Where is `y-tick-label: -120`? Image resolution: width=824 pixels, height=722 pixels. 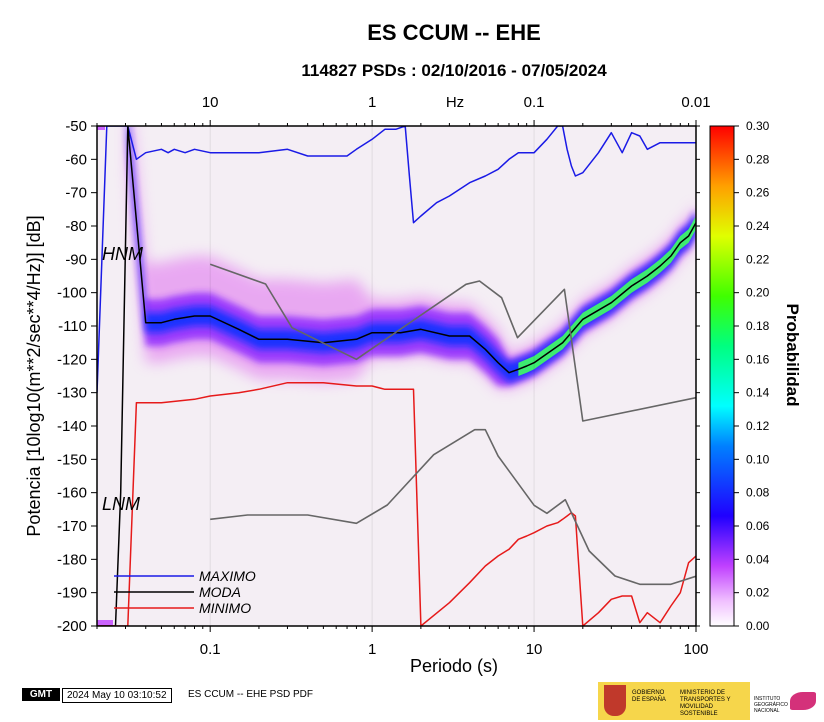 y-tick-label: -120 is located at coordinates (72, 359).